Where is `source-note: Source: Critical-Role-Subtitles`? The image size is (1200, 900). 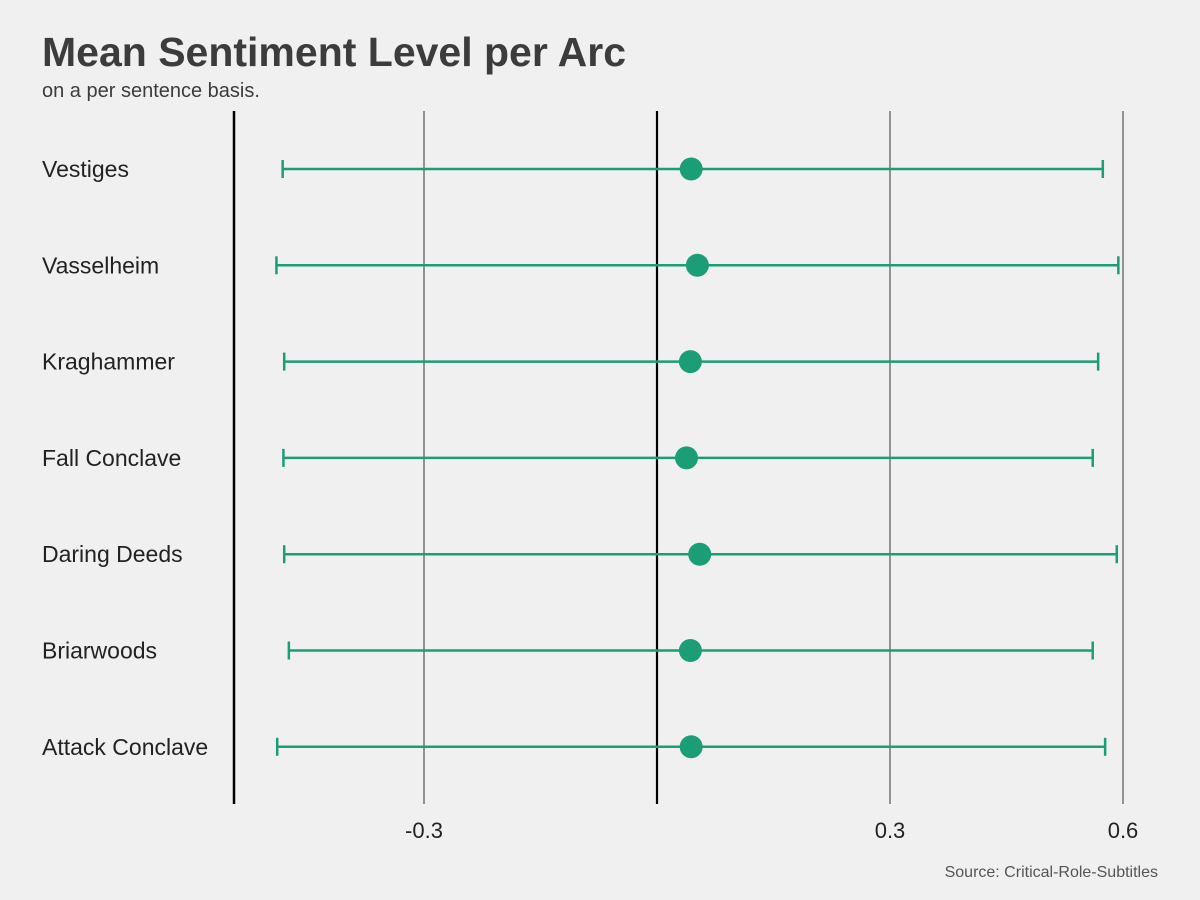
source-note: Source: Critical-Role-Subtitles is located at coordinates (1051, 872).